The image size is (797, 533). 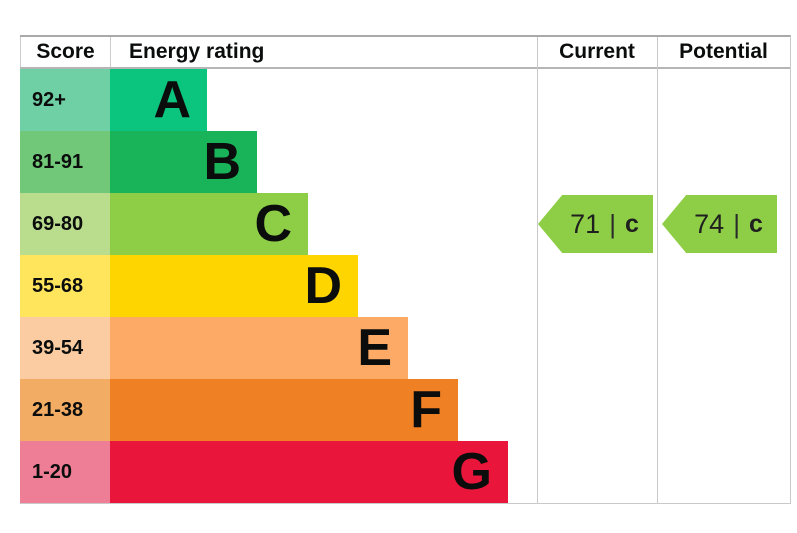 I want to click on band-row-c: 69-80 C, so click(x=405, y=224).